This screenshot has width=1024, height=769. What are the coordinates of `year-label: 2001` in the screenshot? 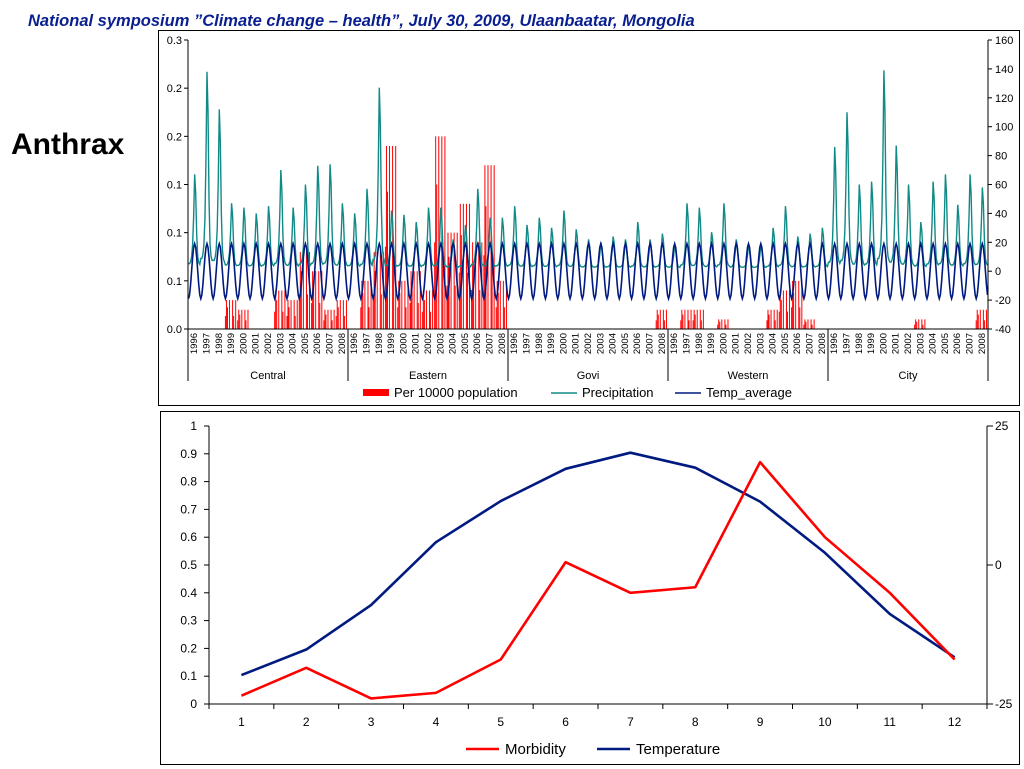 It's located at (896, 343).